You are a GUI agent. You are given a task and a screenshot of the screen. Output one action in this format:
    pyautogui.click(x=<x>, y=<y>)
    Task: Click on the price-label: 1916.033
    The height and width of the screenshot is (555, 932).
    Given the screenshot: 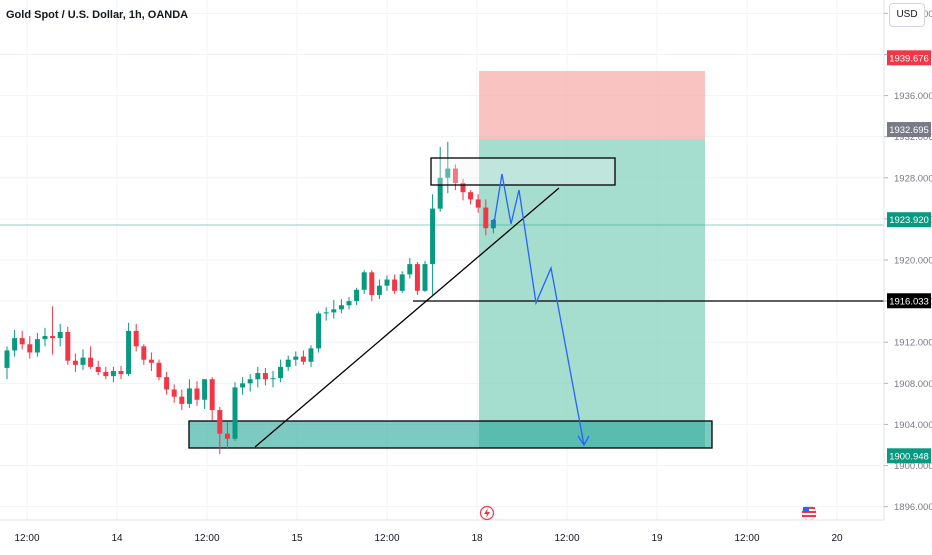 What is the action you would take?
    pyautogui.click(x=909, y=301)
    